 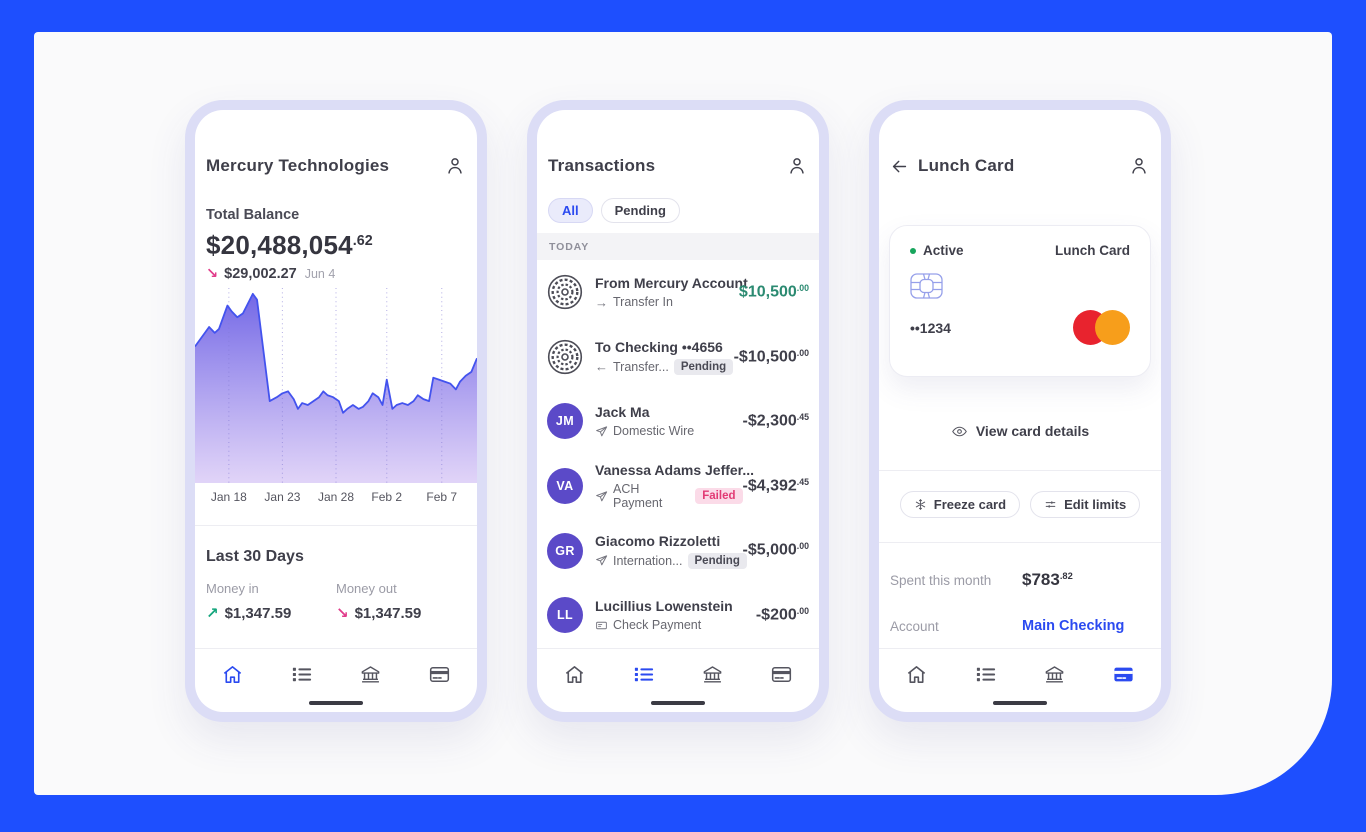 I want to click on bottom-nav, so click(x=678, y=680).